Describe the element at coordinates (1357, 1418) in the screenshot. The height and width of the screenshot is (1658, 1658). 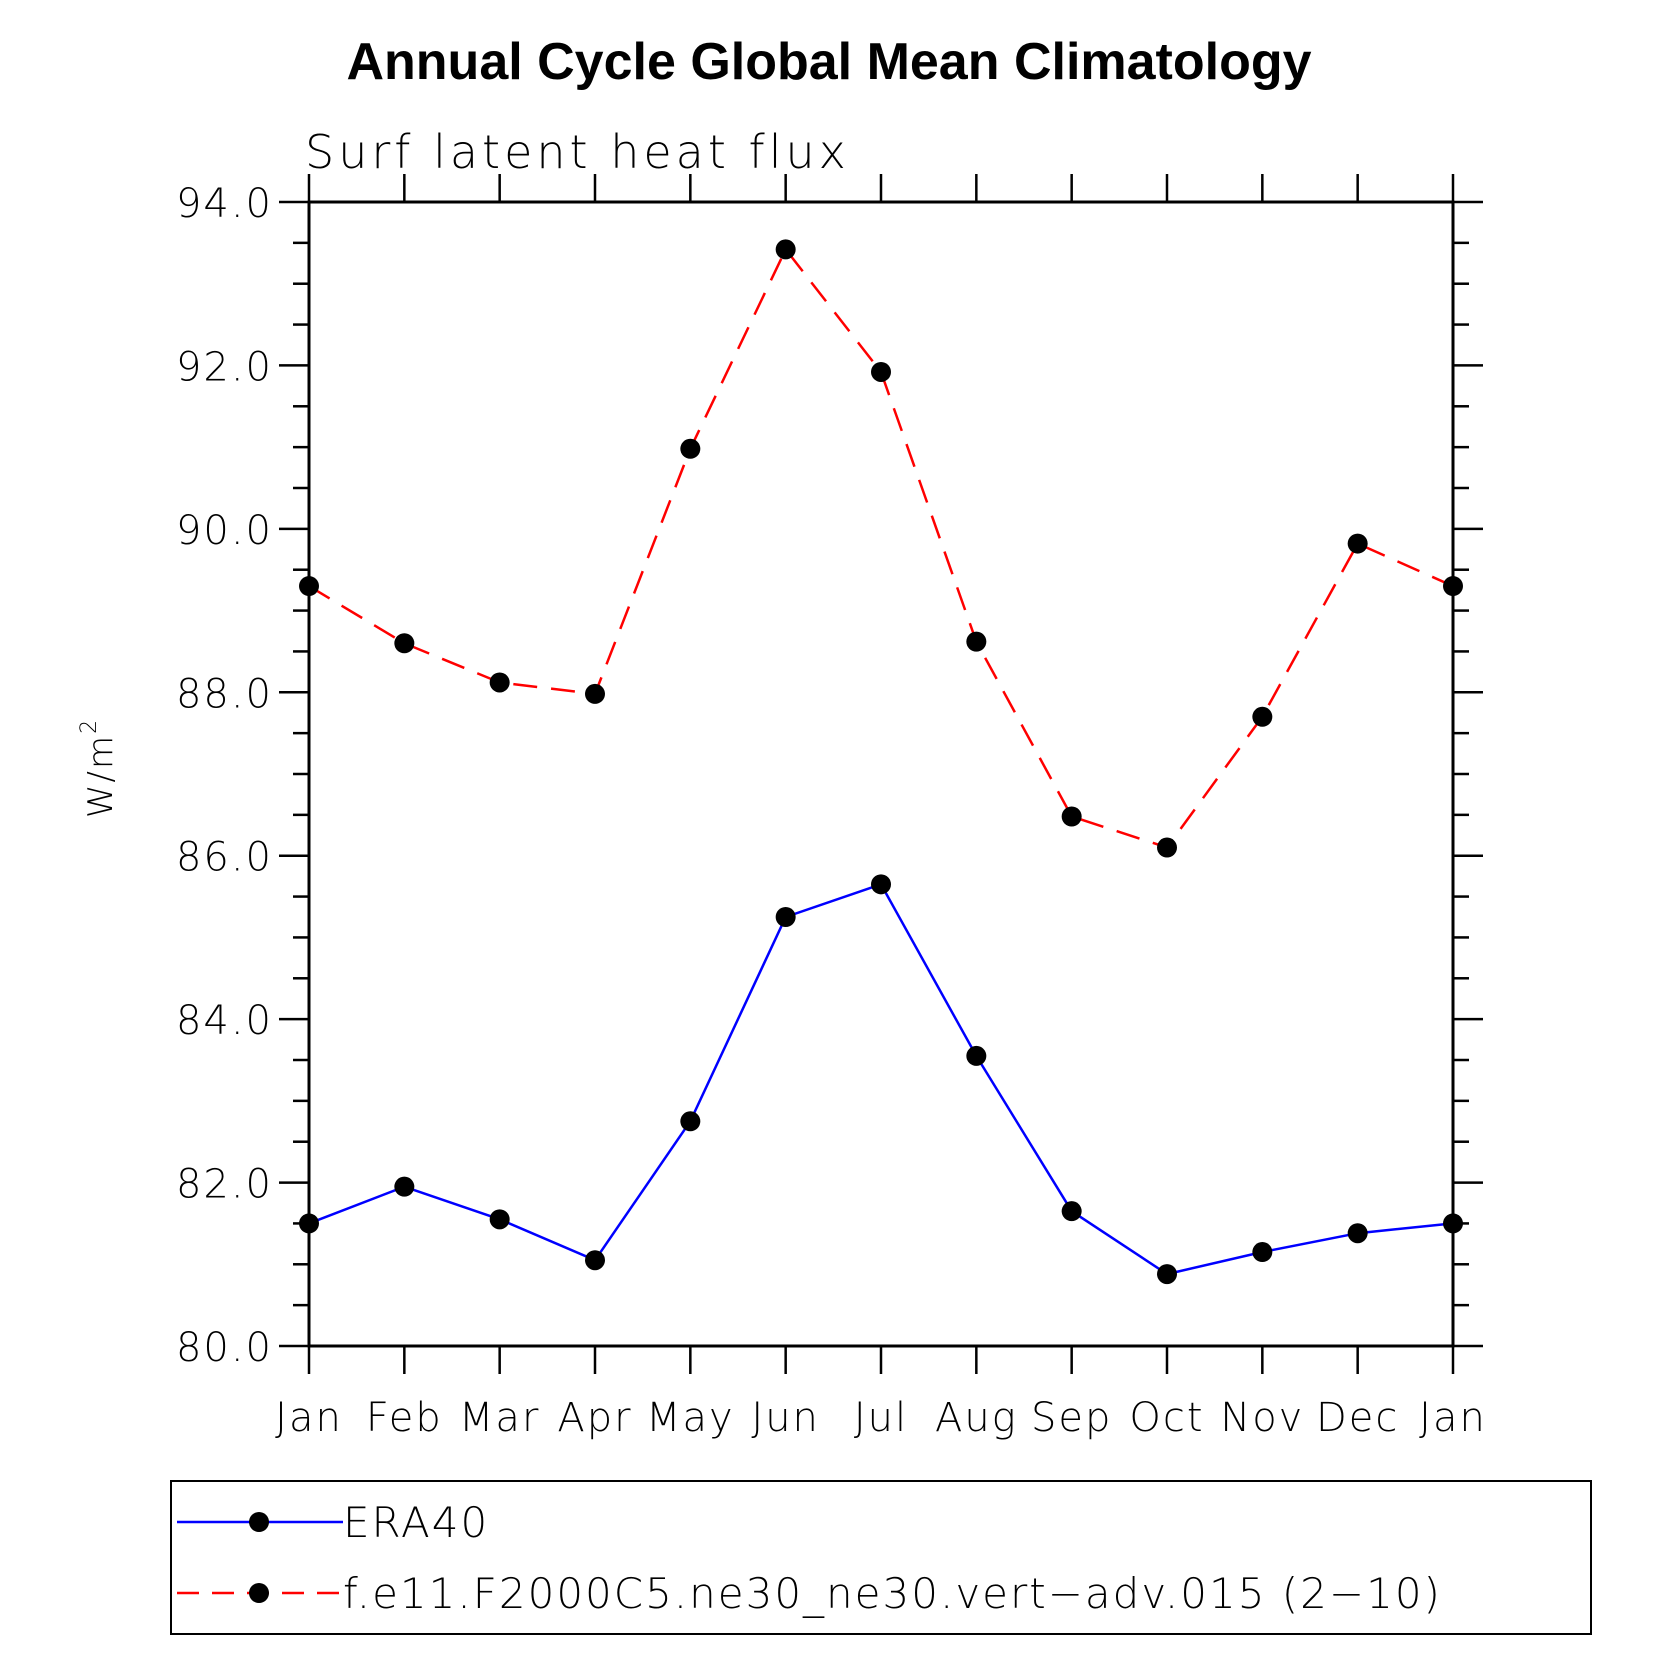
I see `x-tick-label: Dec` at that location.